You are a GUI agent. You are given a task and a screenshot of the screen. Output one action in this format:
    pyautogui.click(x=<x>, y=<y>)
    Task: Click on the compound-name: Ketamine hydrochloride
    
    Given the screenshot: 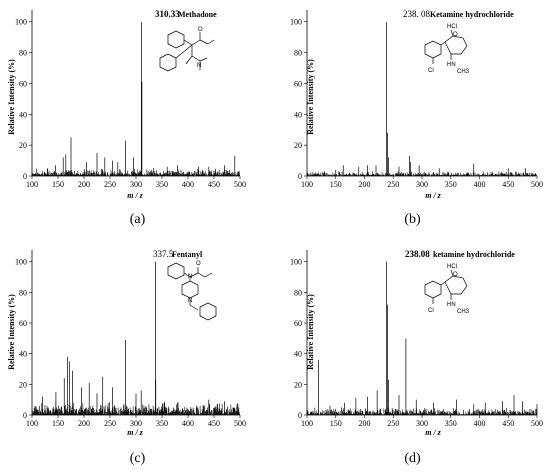 What is the action you would take?
    pyautogui.click(x=472, y=14)
    